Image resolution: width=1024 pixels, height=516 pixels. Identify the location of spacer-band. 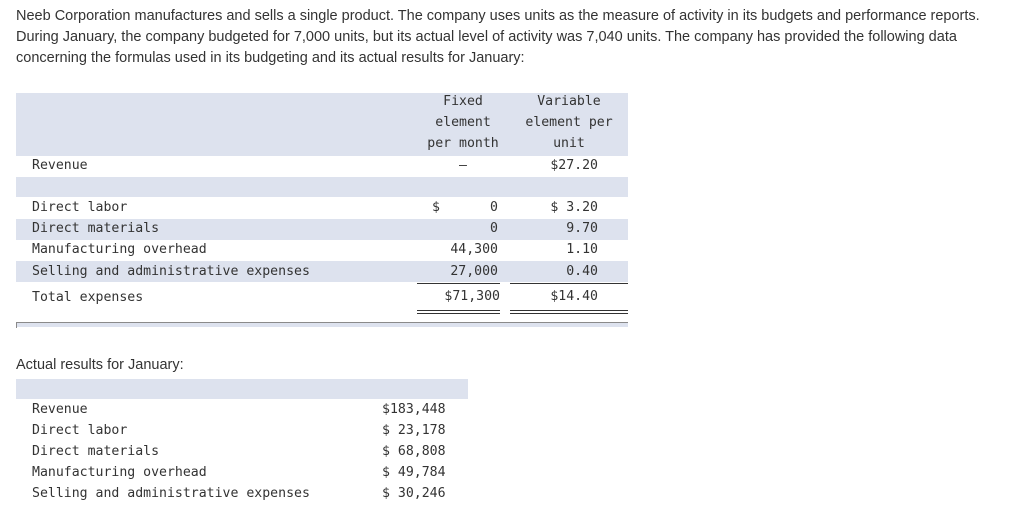
(322, 187).